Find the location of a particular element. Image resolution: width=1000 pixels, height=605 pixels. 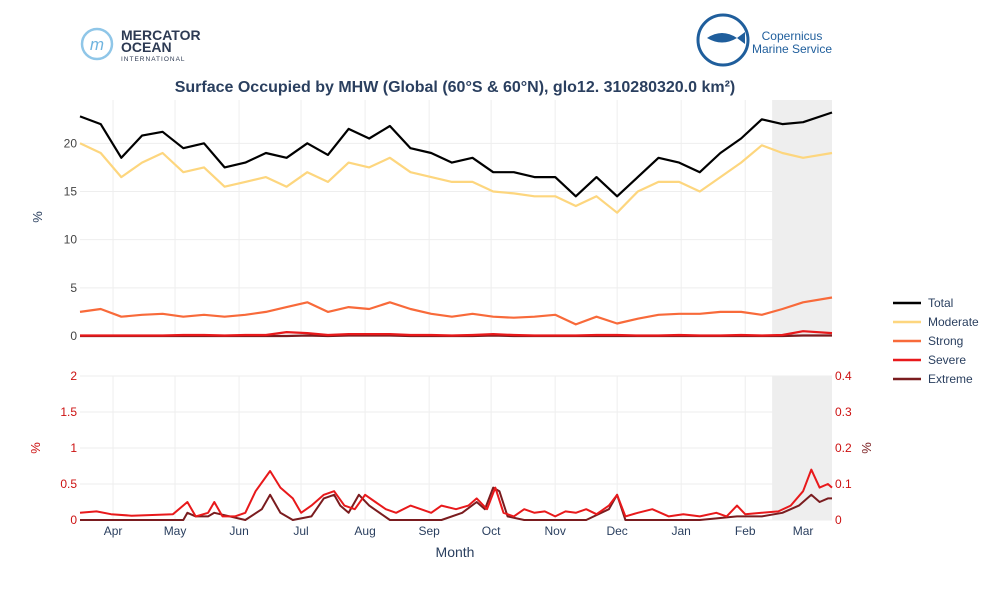

copernicus-logo-ring is located at coordinates (723, 40).